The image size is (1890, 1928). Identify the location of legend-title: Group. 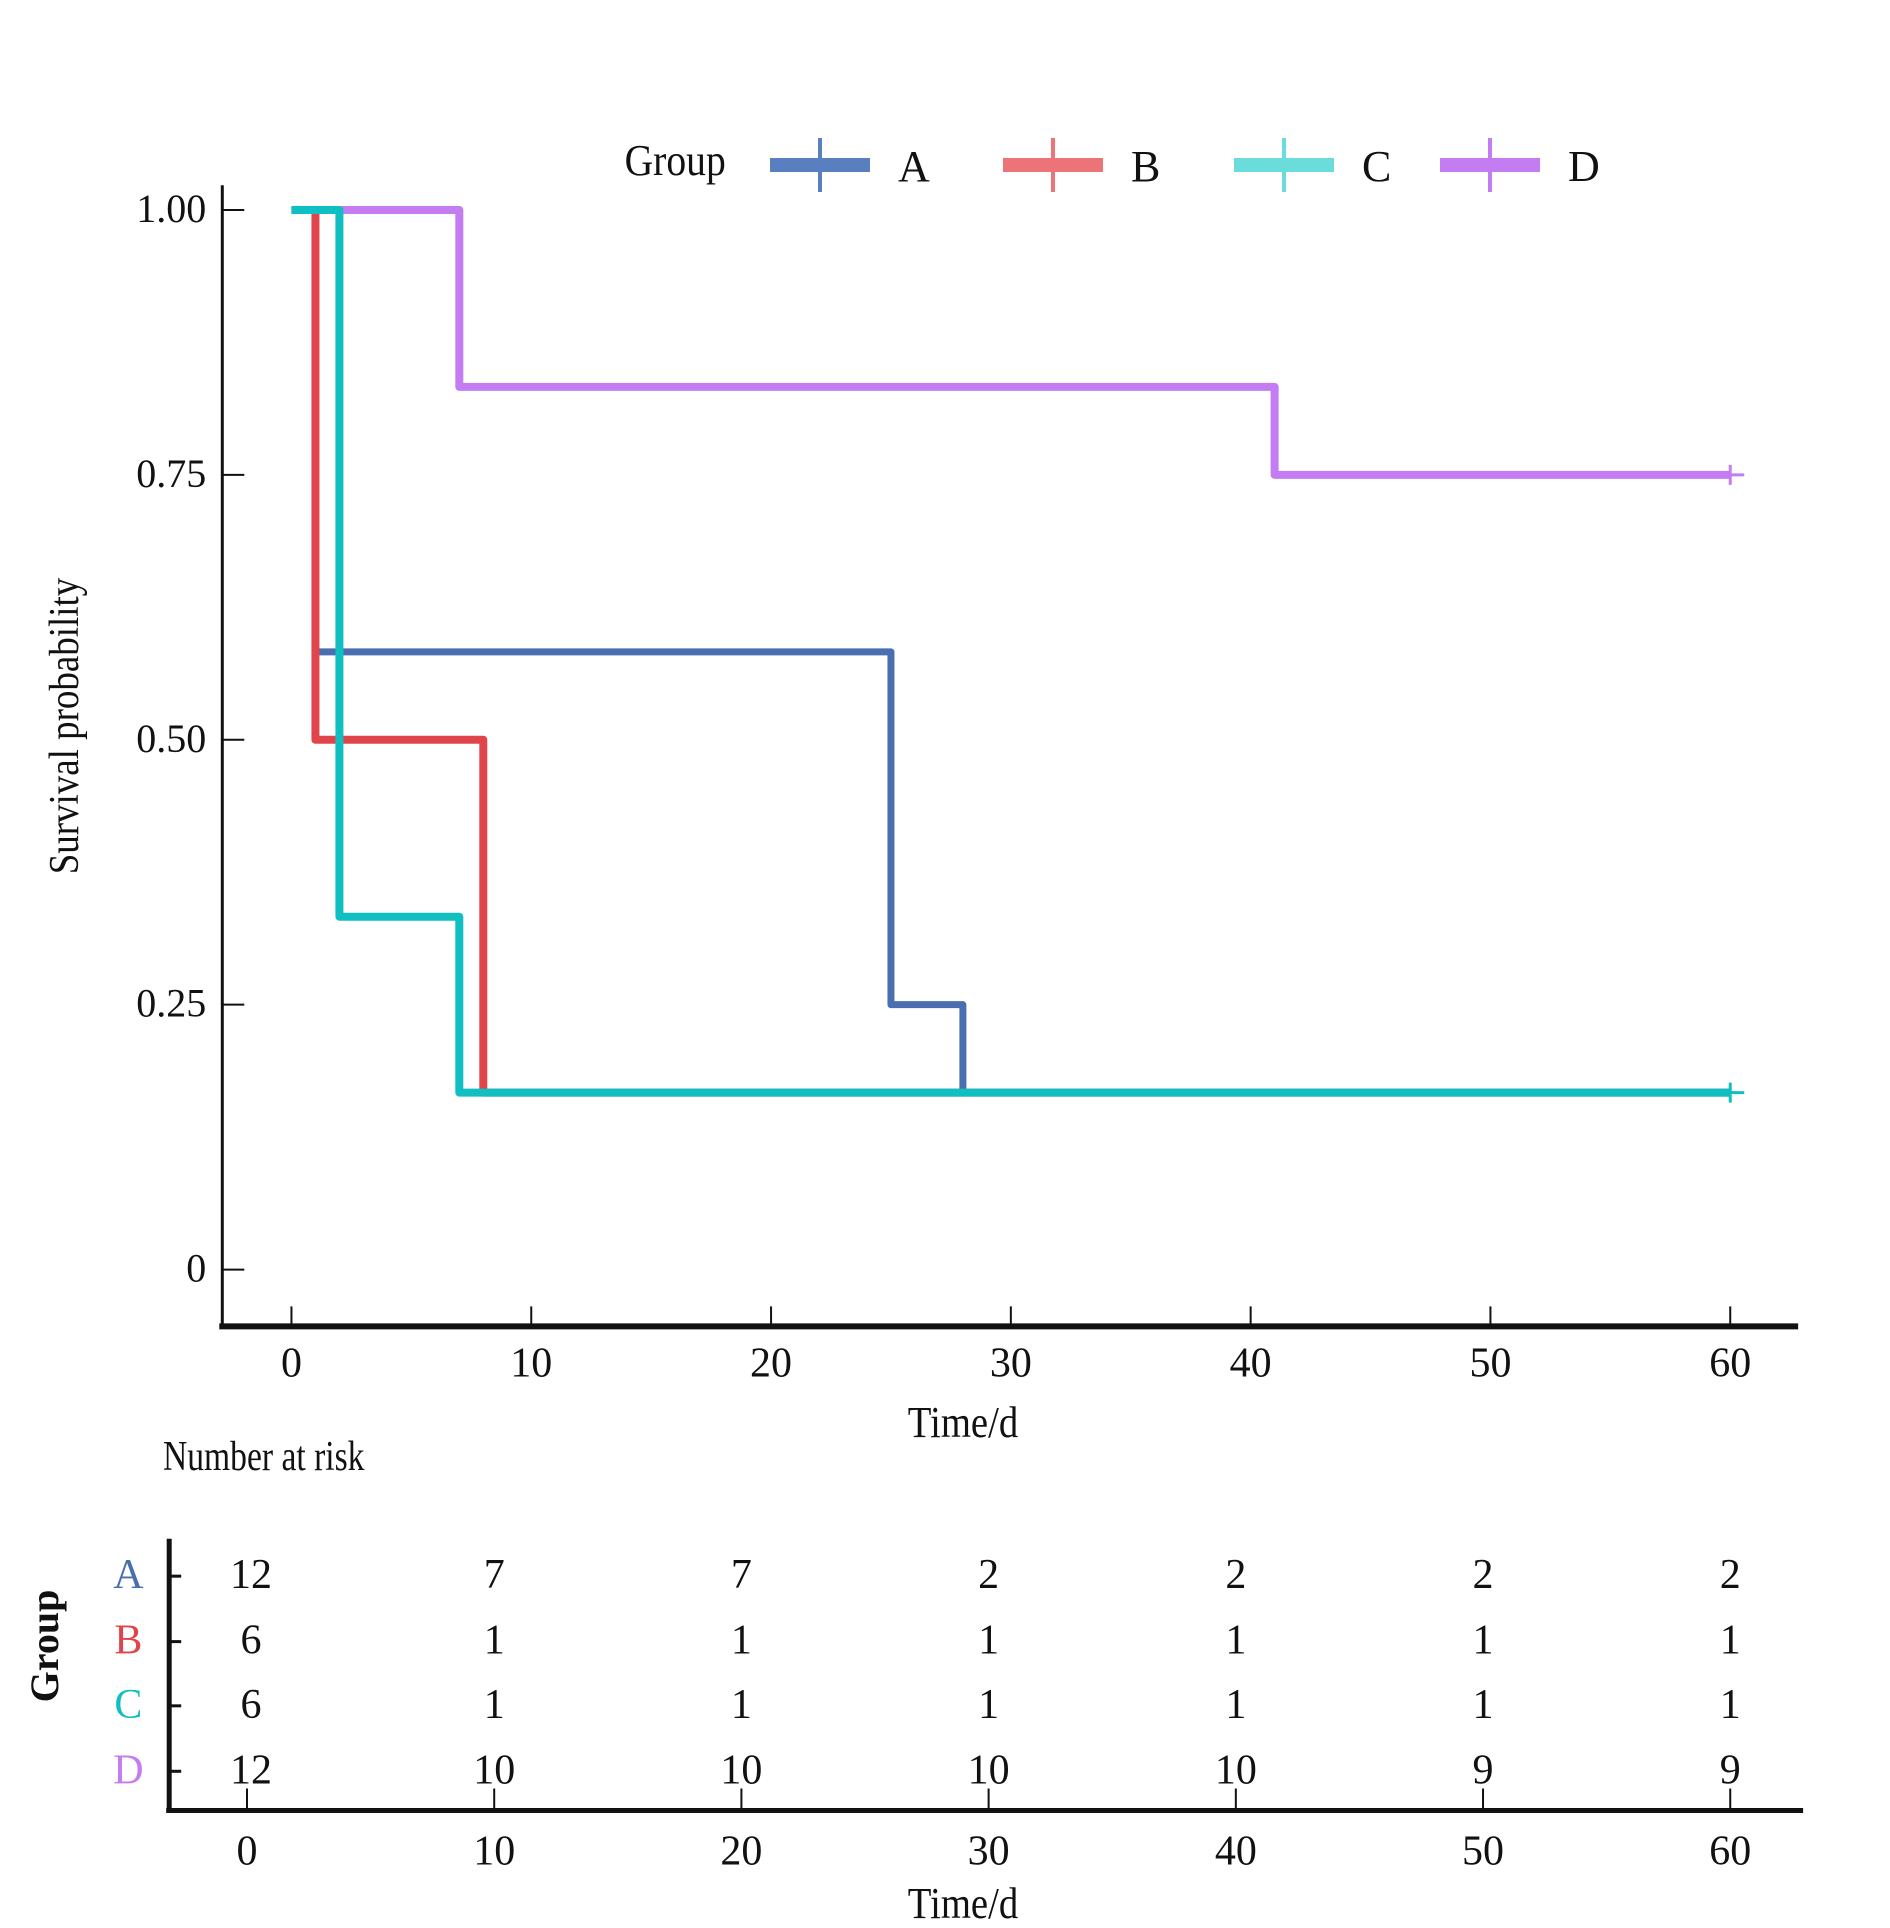
(675, 161).